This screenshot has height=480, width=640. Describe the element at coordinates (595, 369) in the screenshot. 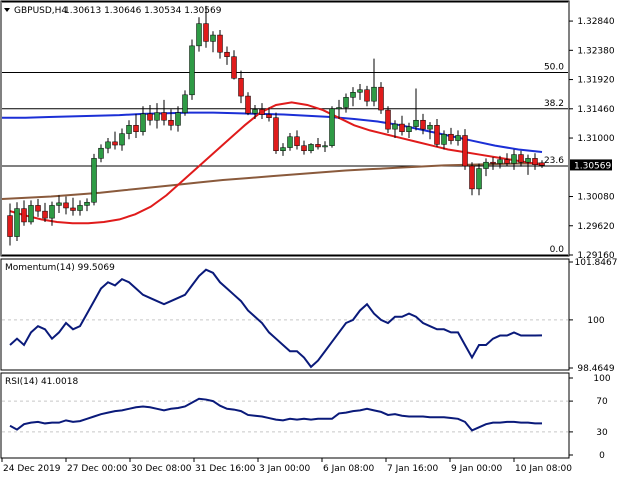

I see `momentum-tick-label: 98.4649` at that location.